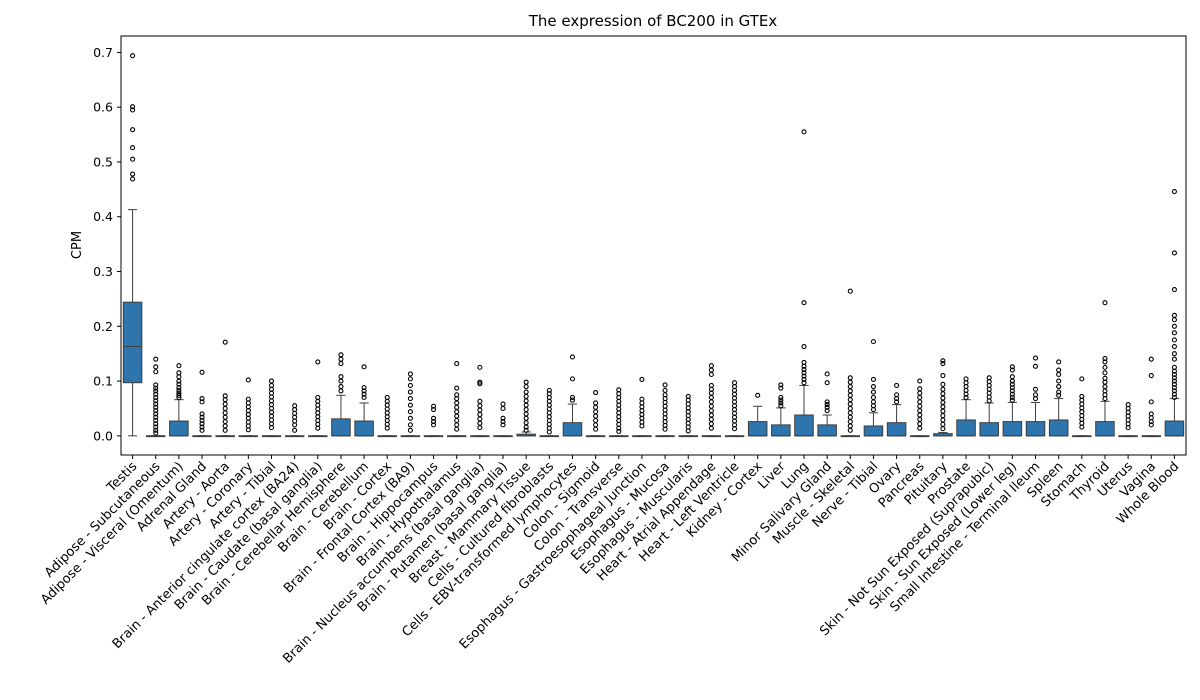  Describe the element at coordinates (653, 21) in the screenshot. I see `chart-title: The expression of BC200 in GTEx` at that location.